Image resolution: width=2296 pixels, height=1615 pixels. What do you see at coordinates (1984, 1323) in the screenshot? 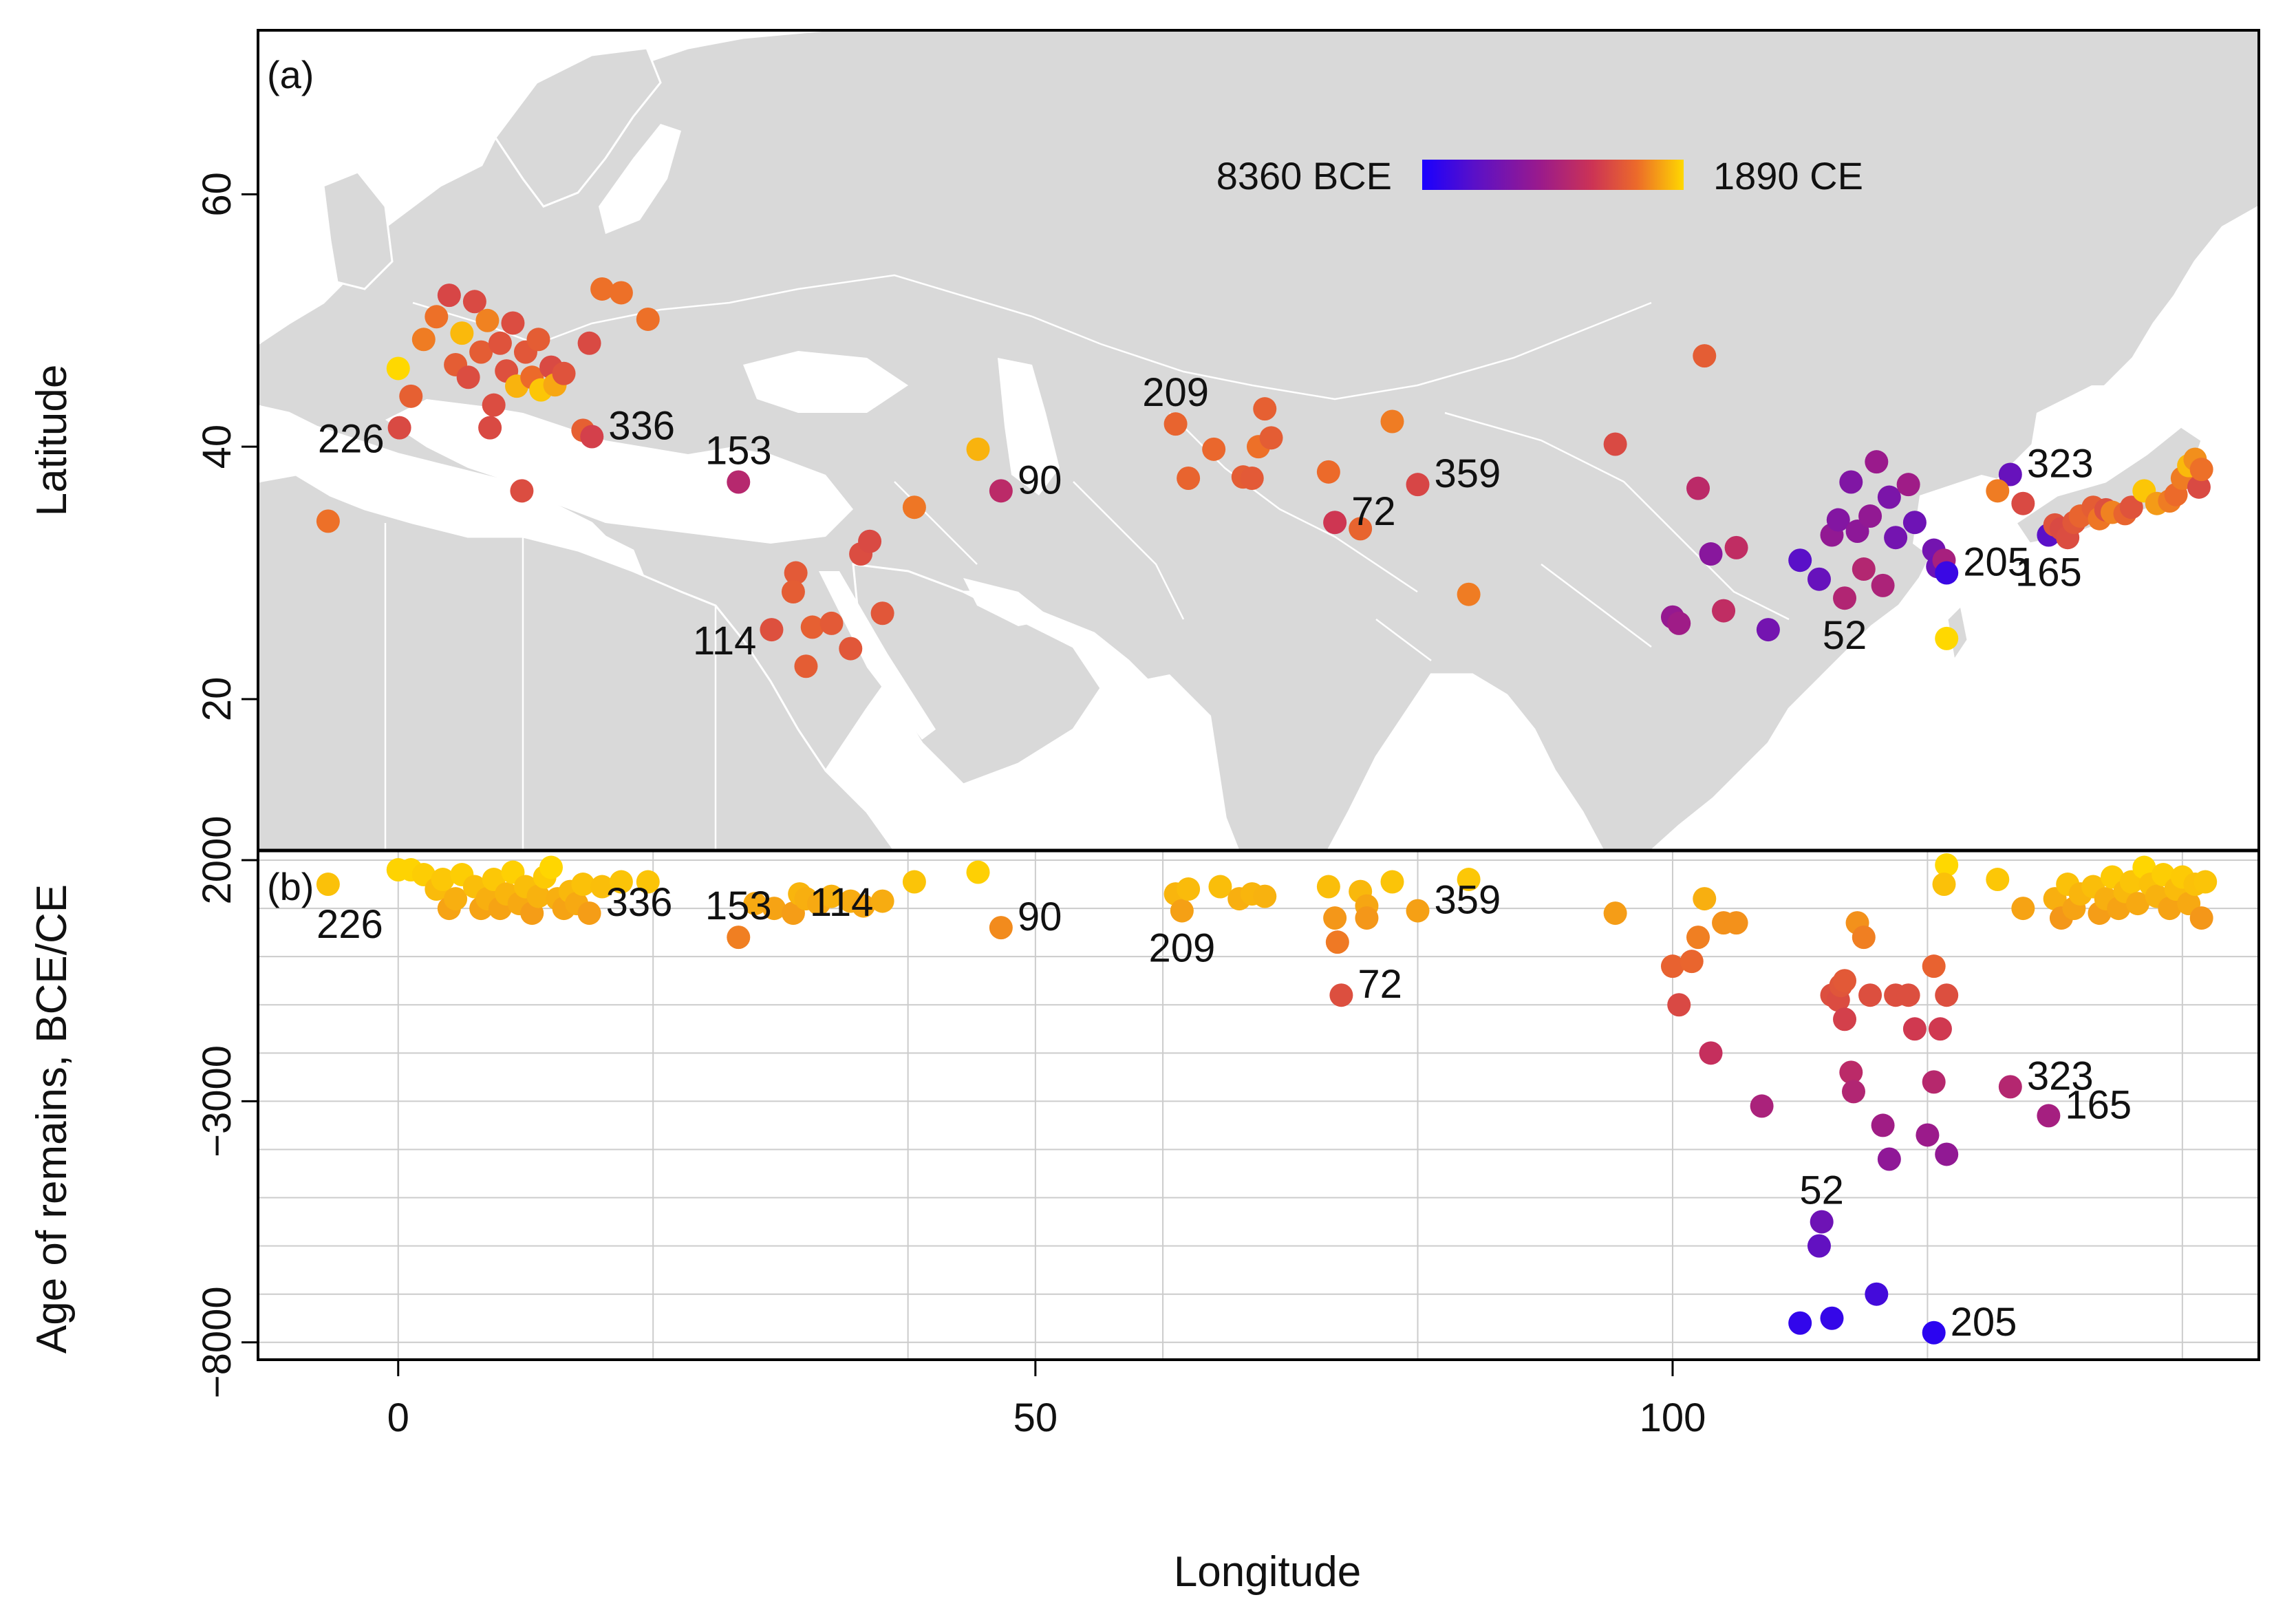
I see `age-point-label: 205` at bounding box center [1984, 1323].